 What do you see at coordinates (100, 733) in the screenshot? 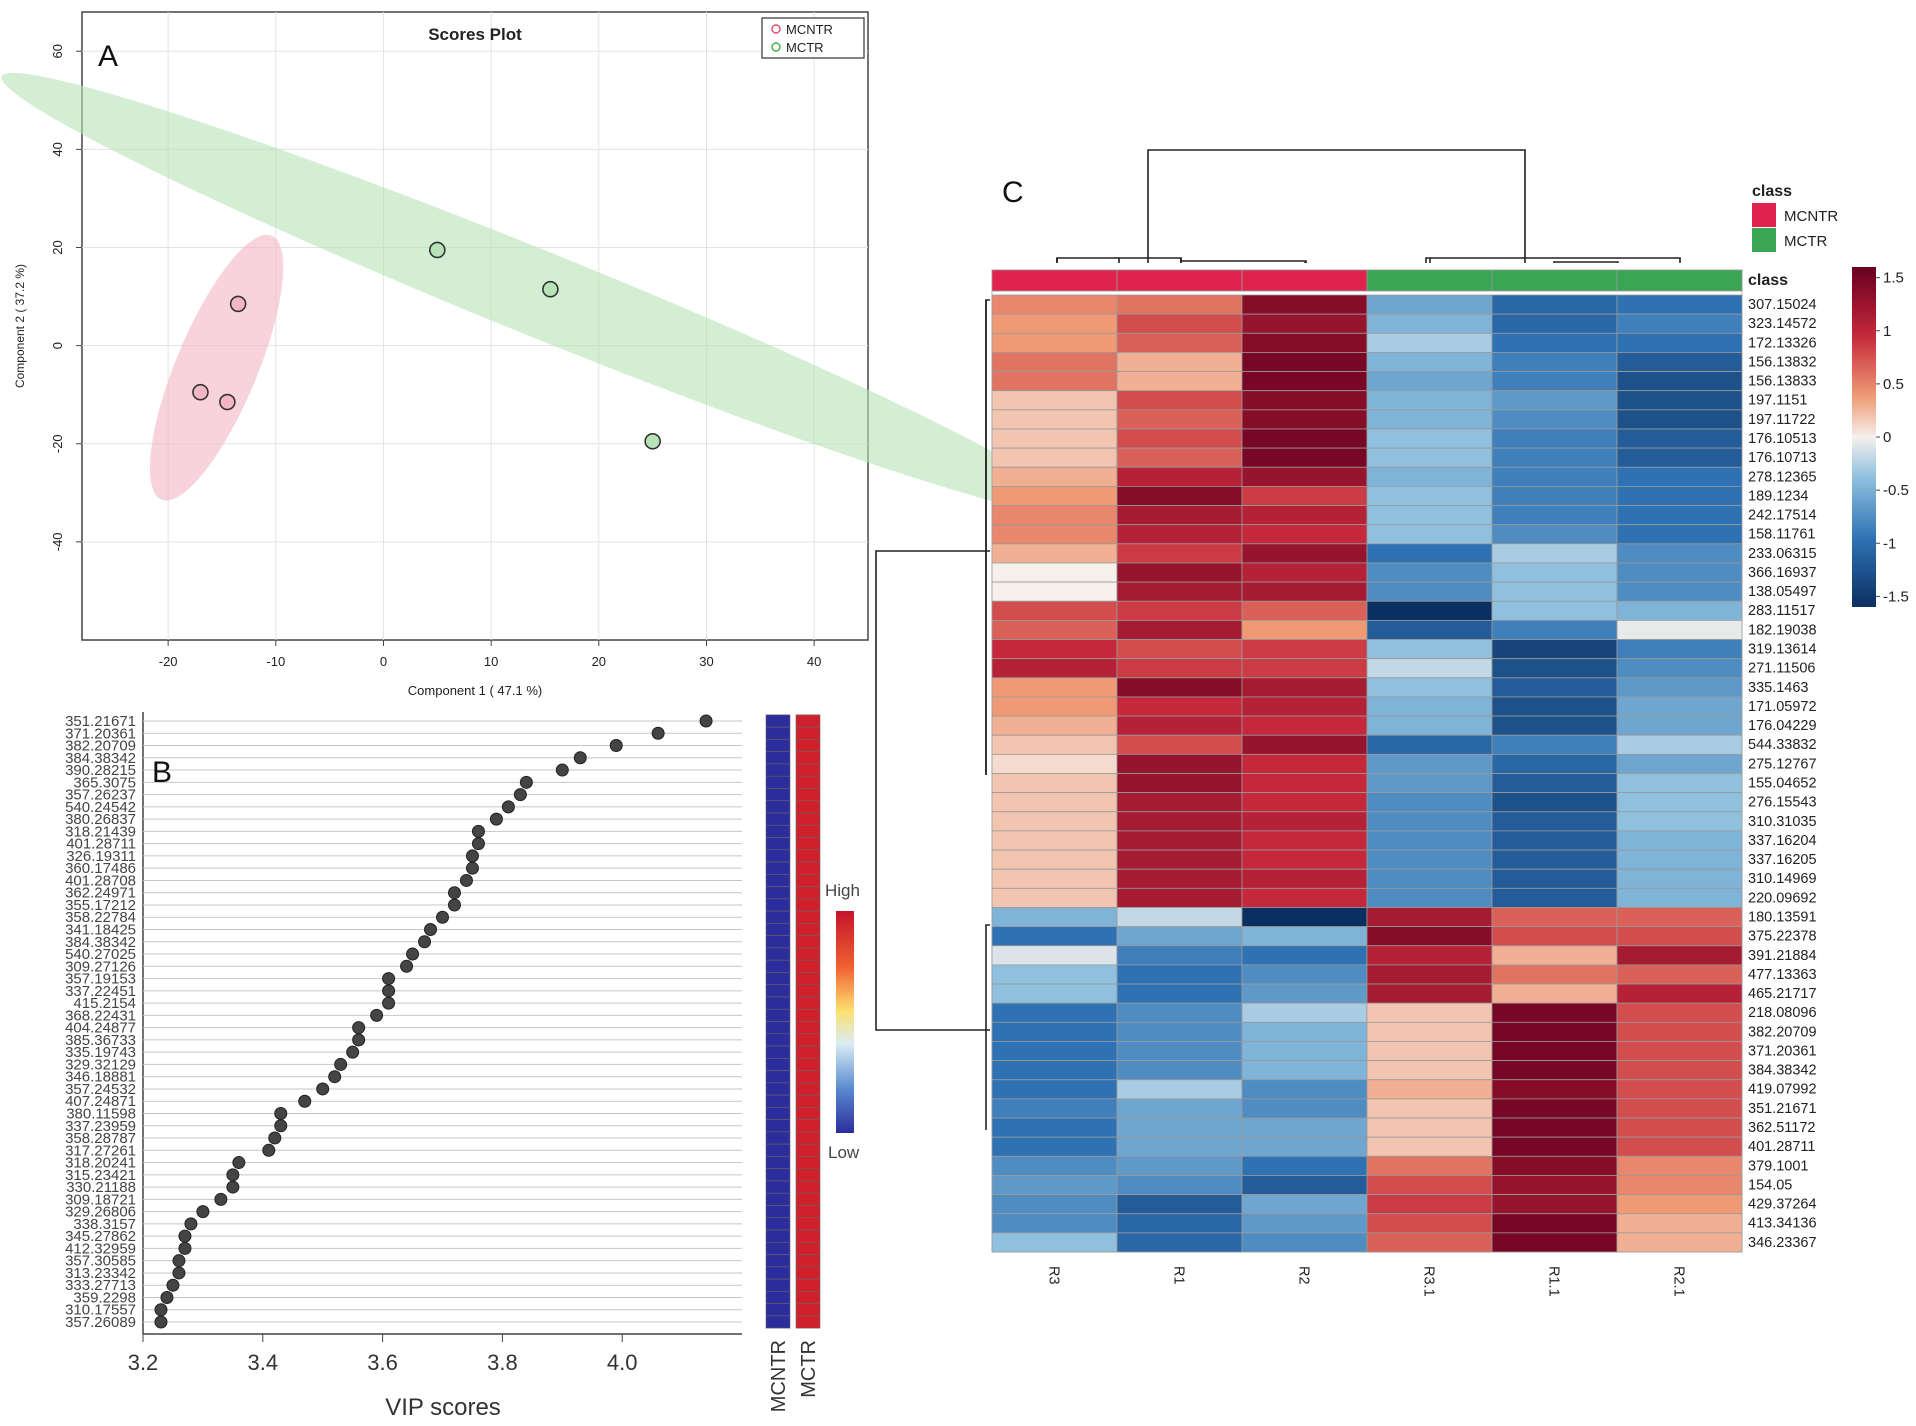
I see `vip-feature-label: 371.20361` at bounding box center [100, 733].